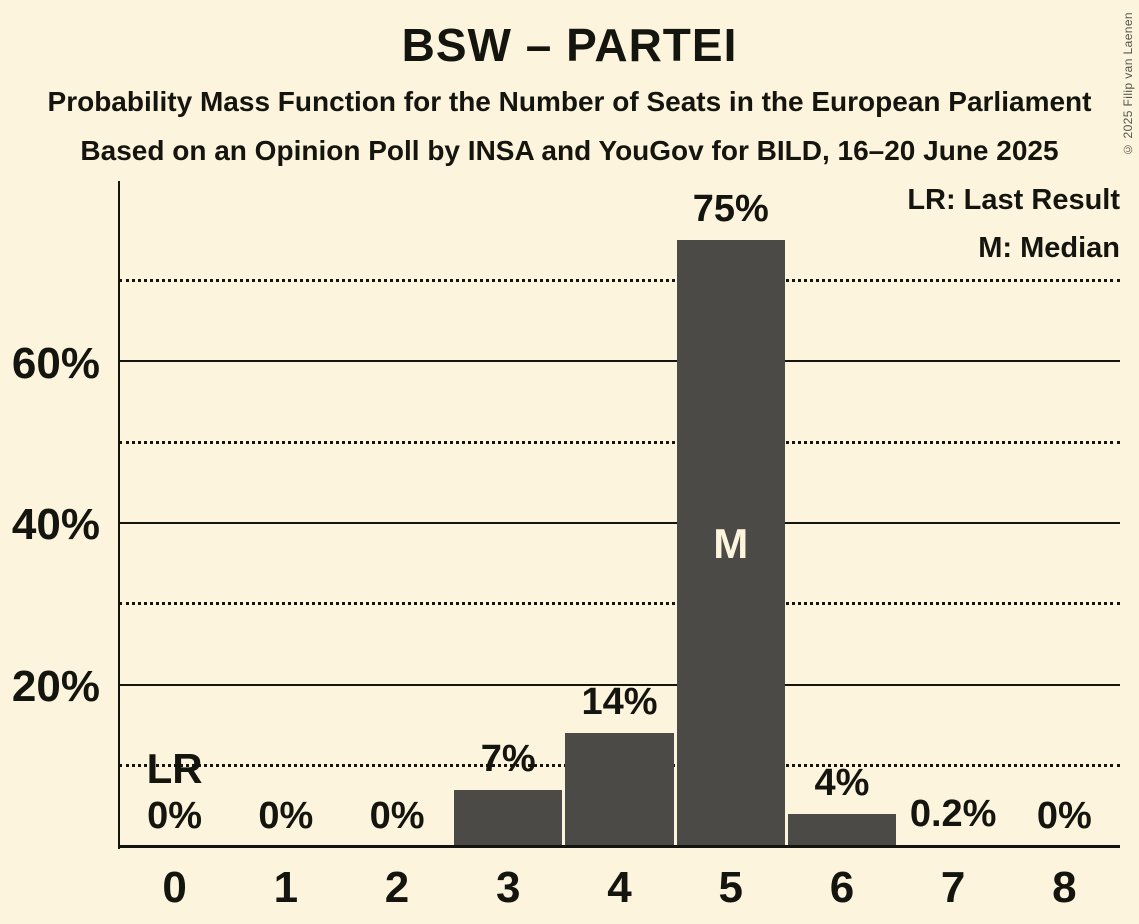  I want to click on legend-median: M: Median, so click(1049, 248).